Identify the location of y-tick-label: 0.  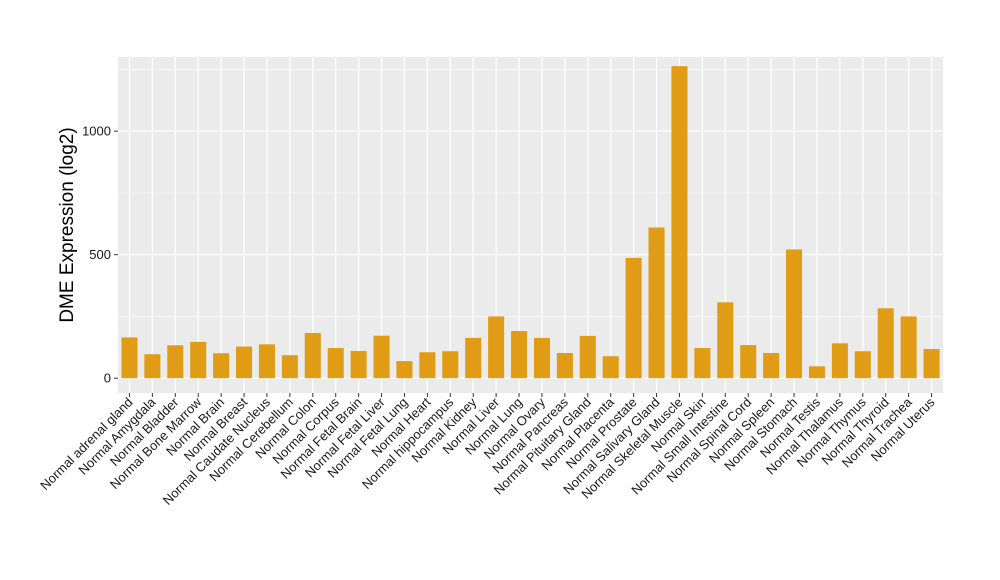
(107, 378).